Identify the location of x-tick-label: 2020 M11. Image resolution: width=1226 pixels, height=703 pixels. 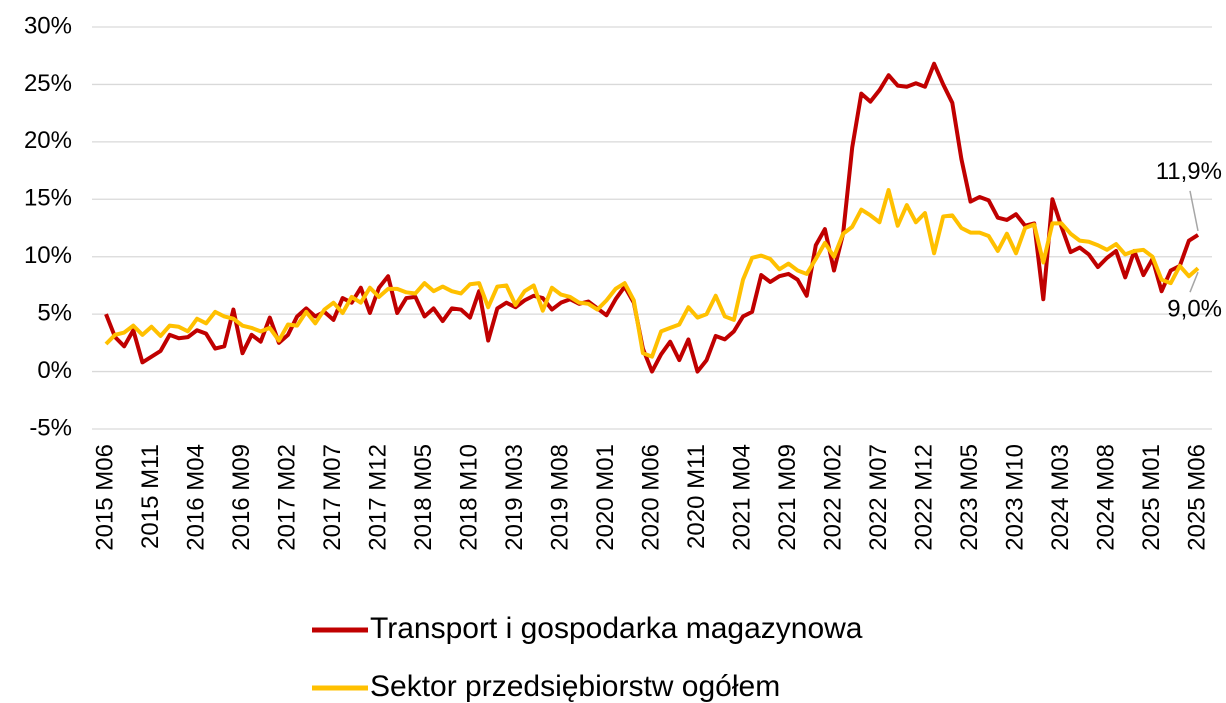
(696, 496).